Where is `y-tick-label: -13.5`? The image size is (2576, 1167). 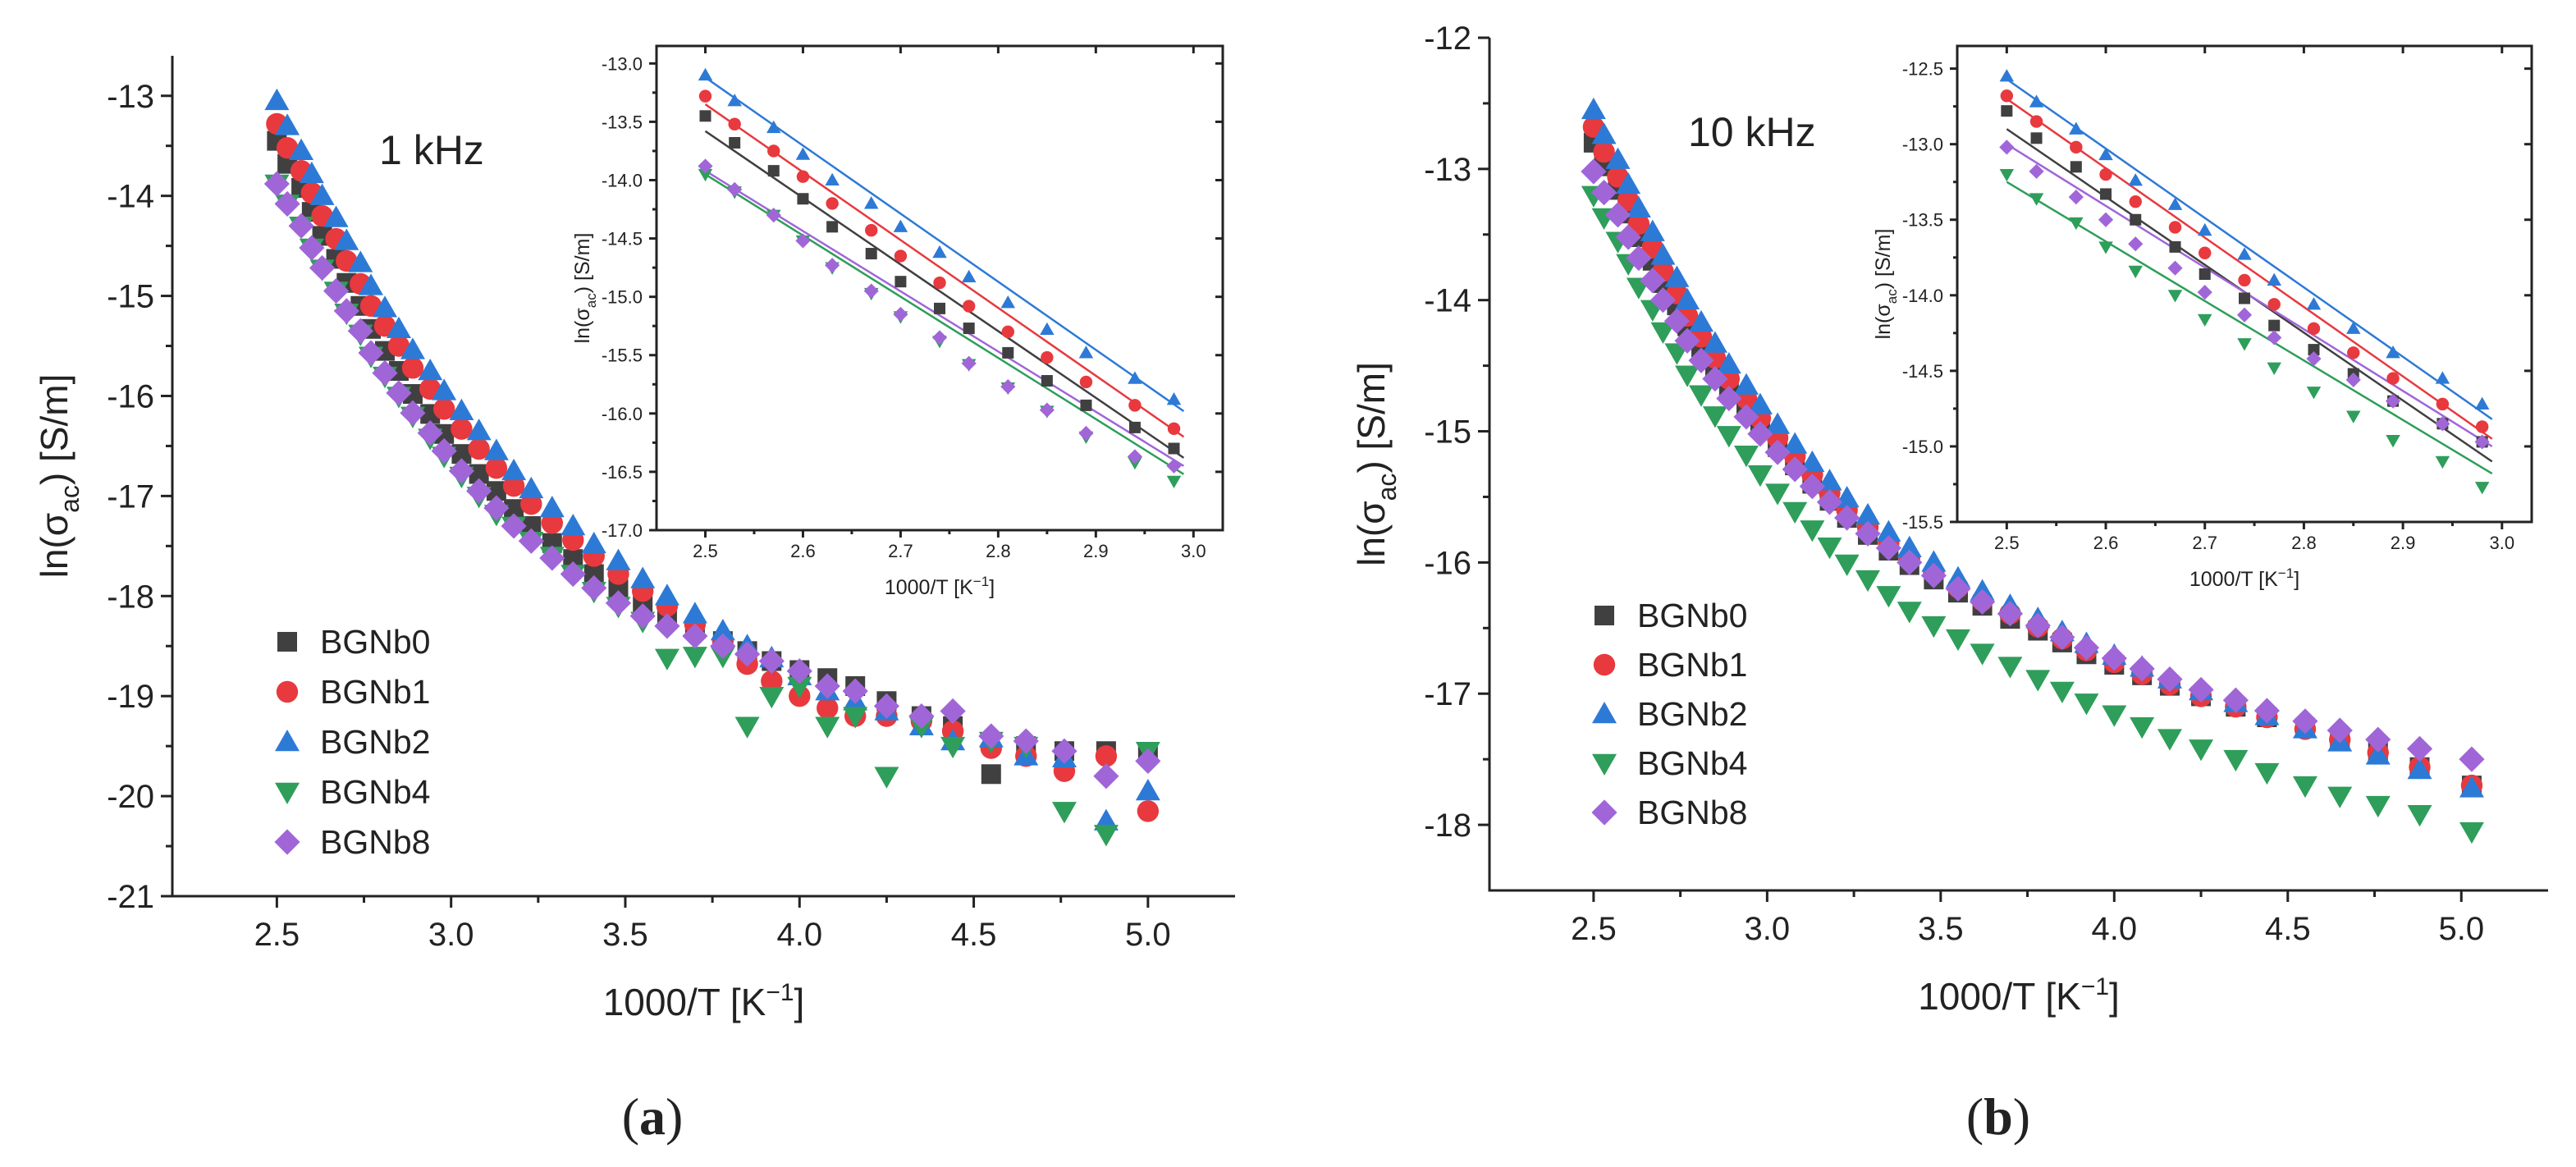 y-tick-label: -13.5 is located at coordinates (1922, 221).